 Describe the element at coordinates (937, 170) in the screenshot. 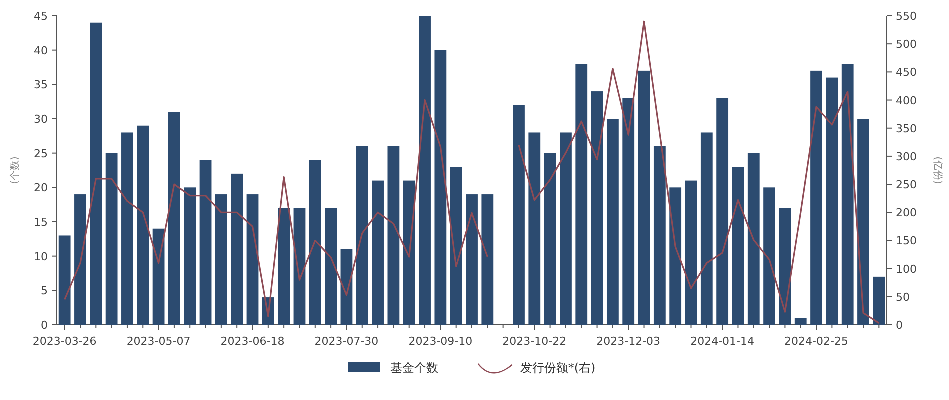

I see `y2-axis-title: (亿份)` at that location.